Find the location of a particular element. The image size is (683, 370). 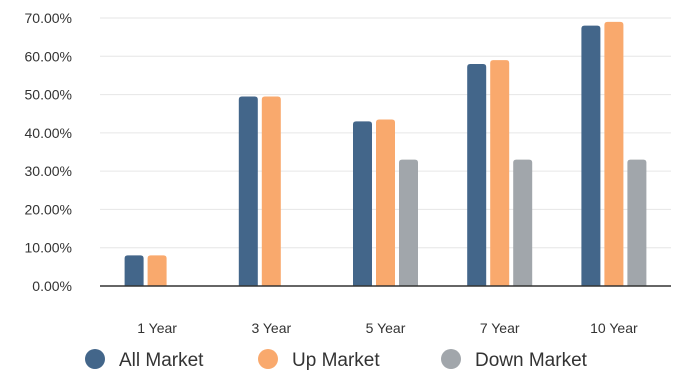

x-tick-label: 7 Year is located at coordinates (500, 328).